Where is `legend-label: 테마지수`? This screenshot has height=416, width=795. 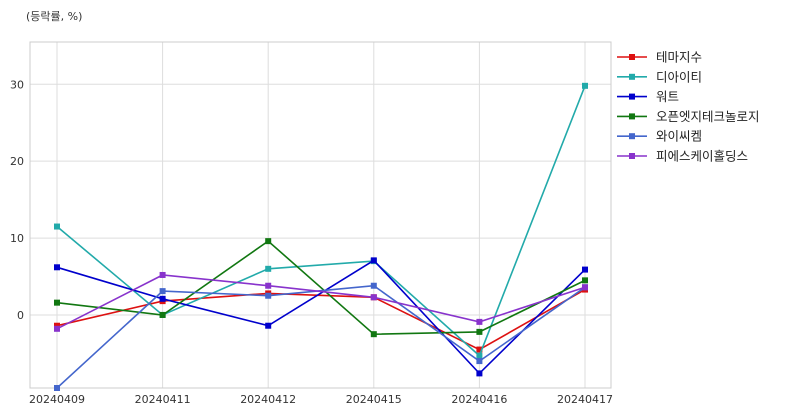
legend-label: 테마지수 is located at coordinates (679, 57).